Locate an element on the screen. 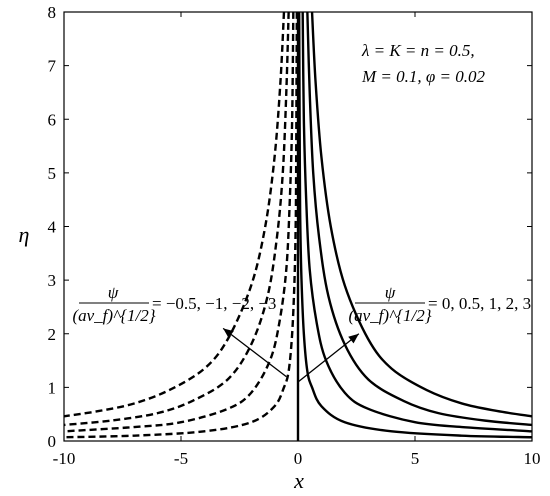  x-tick-label: 10 is located at coordinates (532, 458).